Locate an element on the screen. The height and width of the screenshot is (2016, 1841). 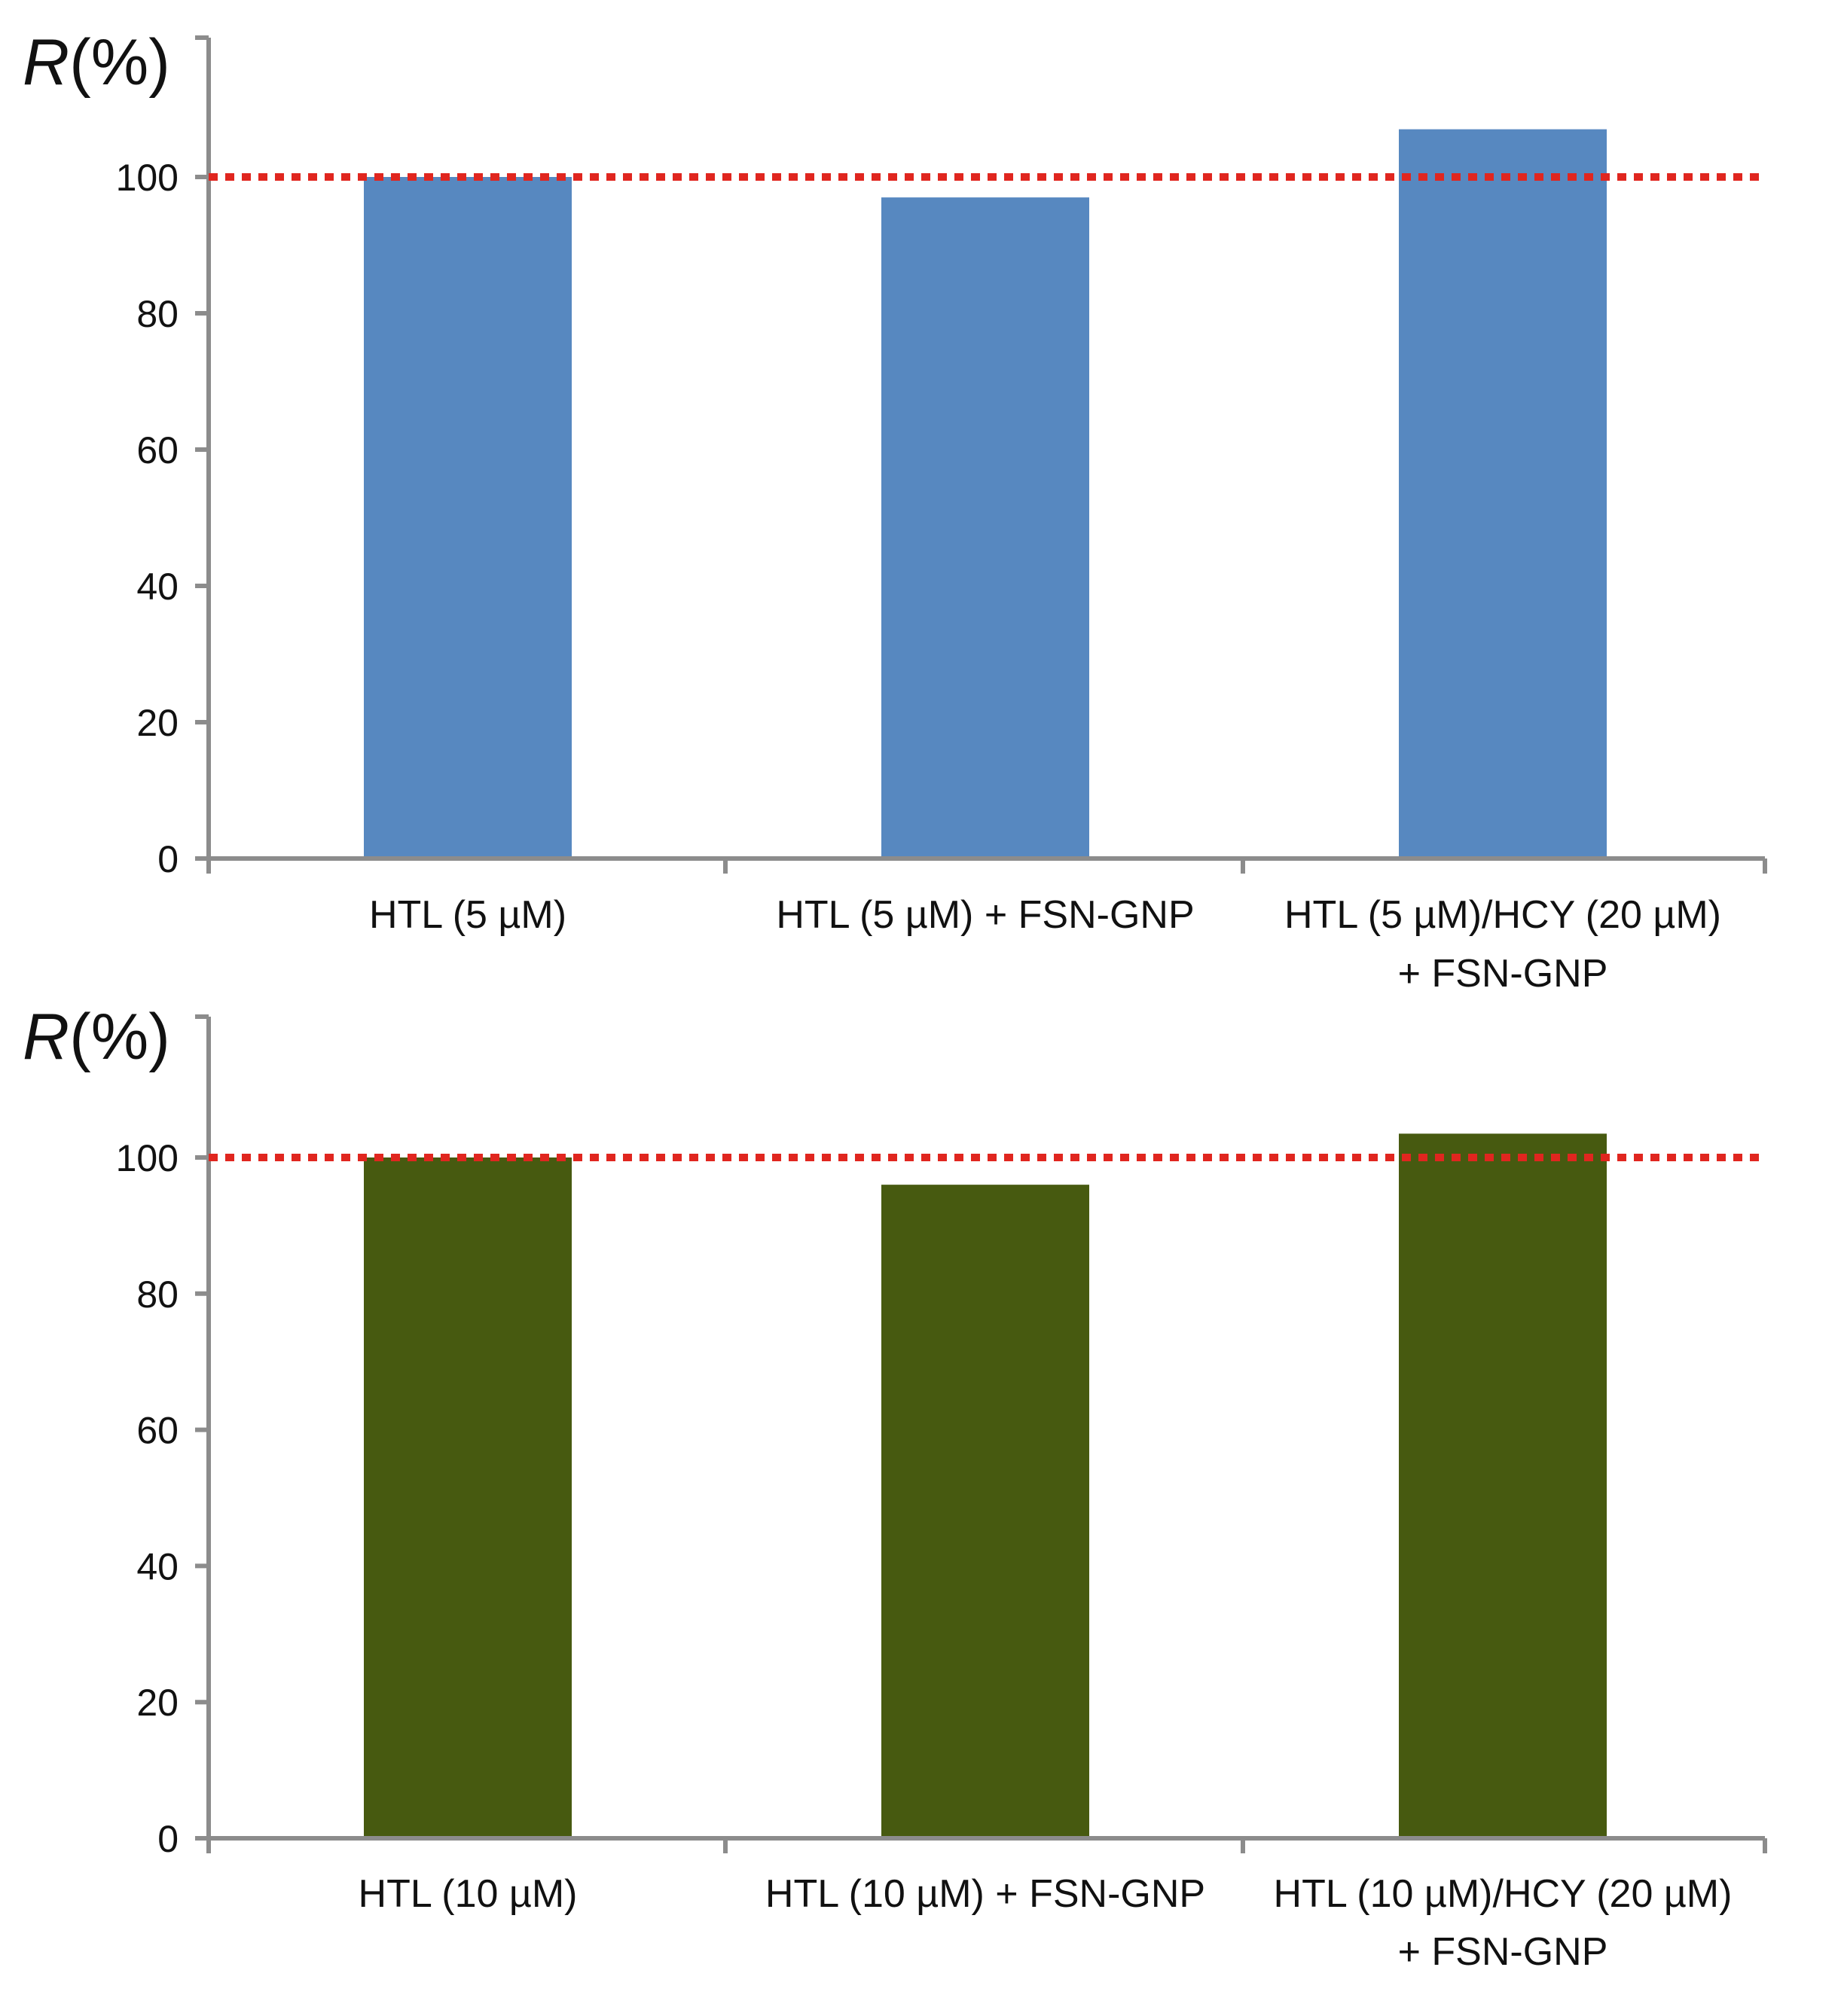
x-category-label: HTL (5 µM) + FSN-GNP is located at coordinates (985, 915).